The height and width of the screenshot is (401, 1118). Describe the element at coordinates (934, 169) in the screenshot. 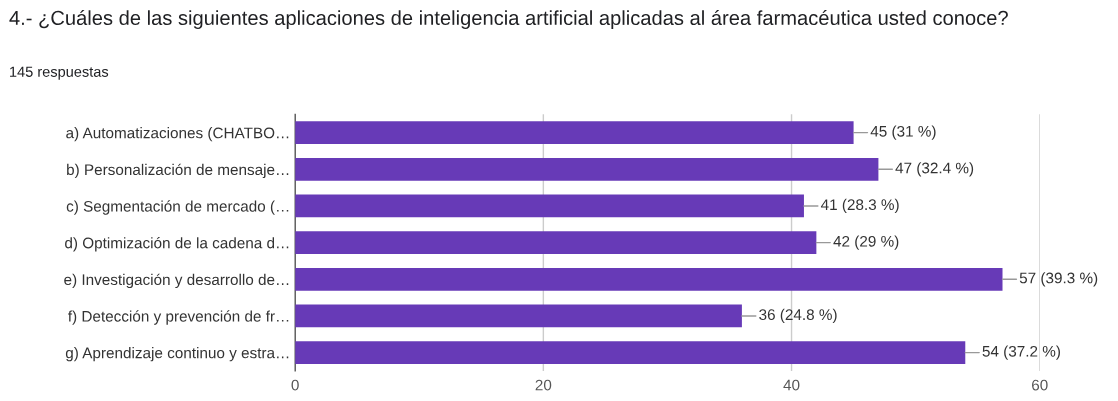

I see `data-label: 47 (32.4 %)` at that location.